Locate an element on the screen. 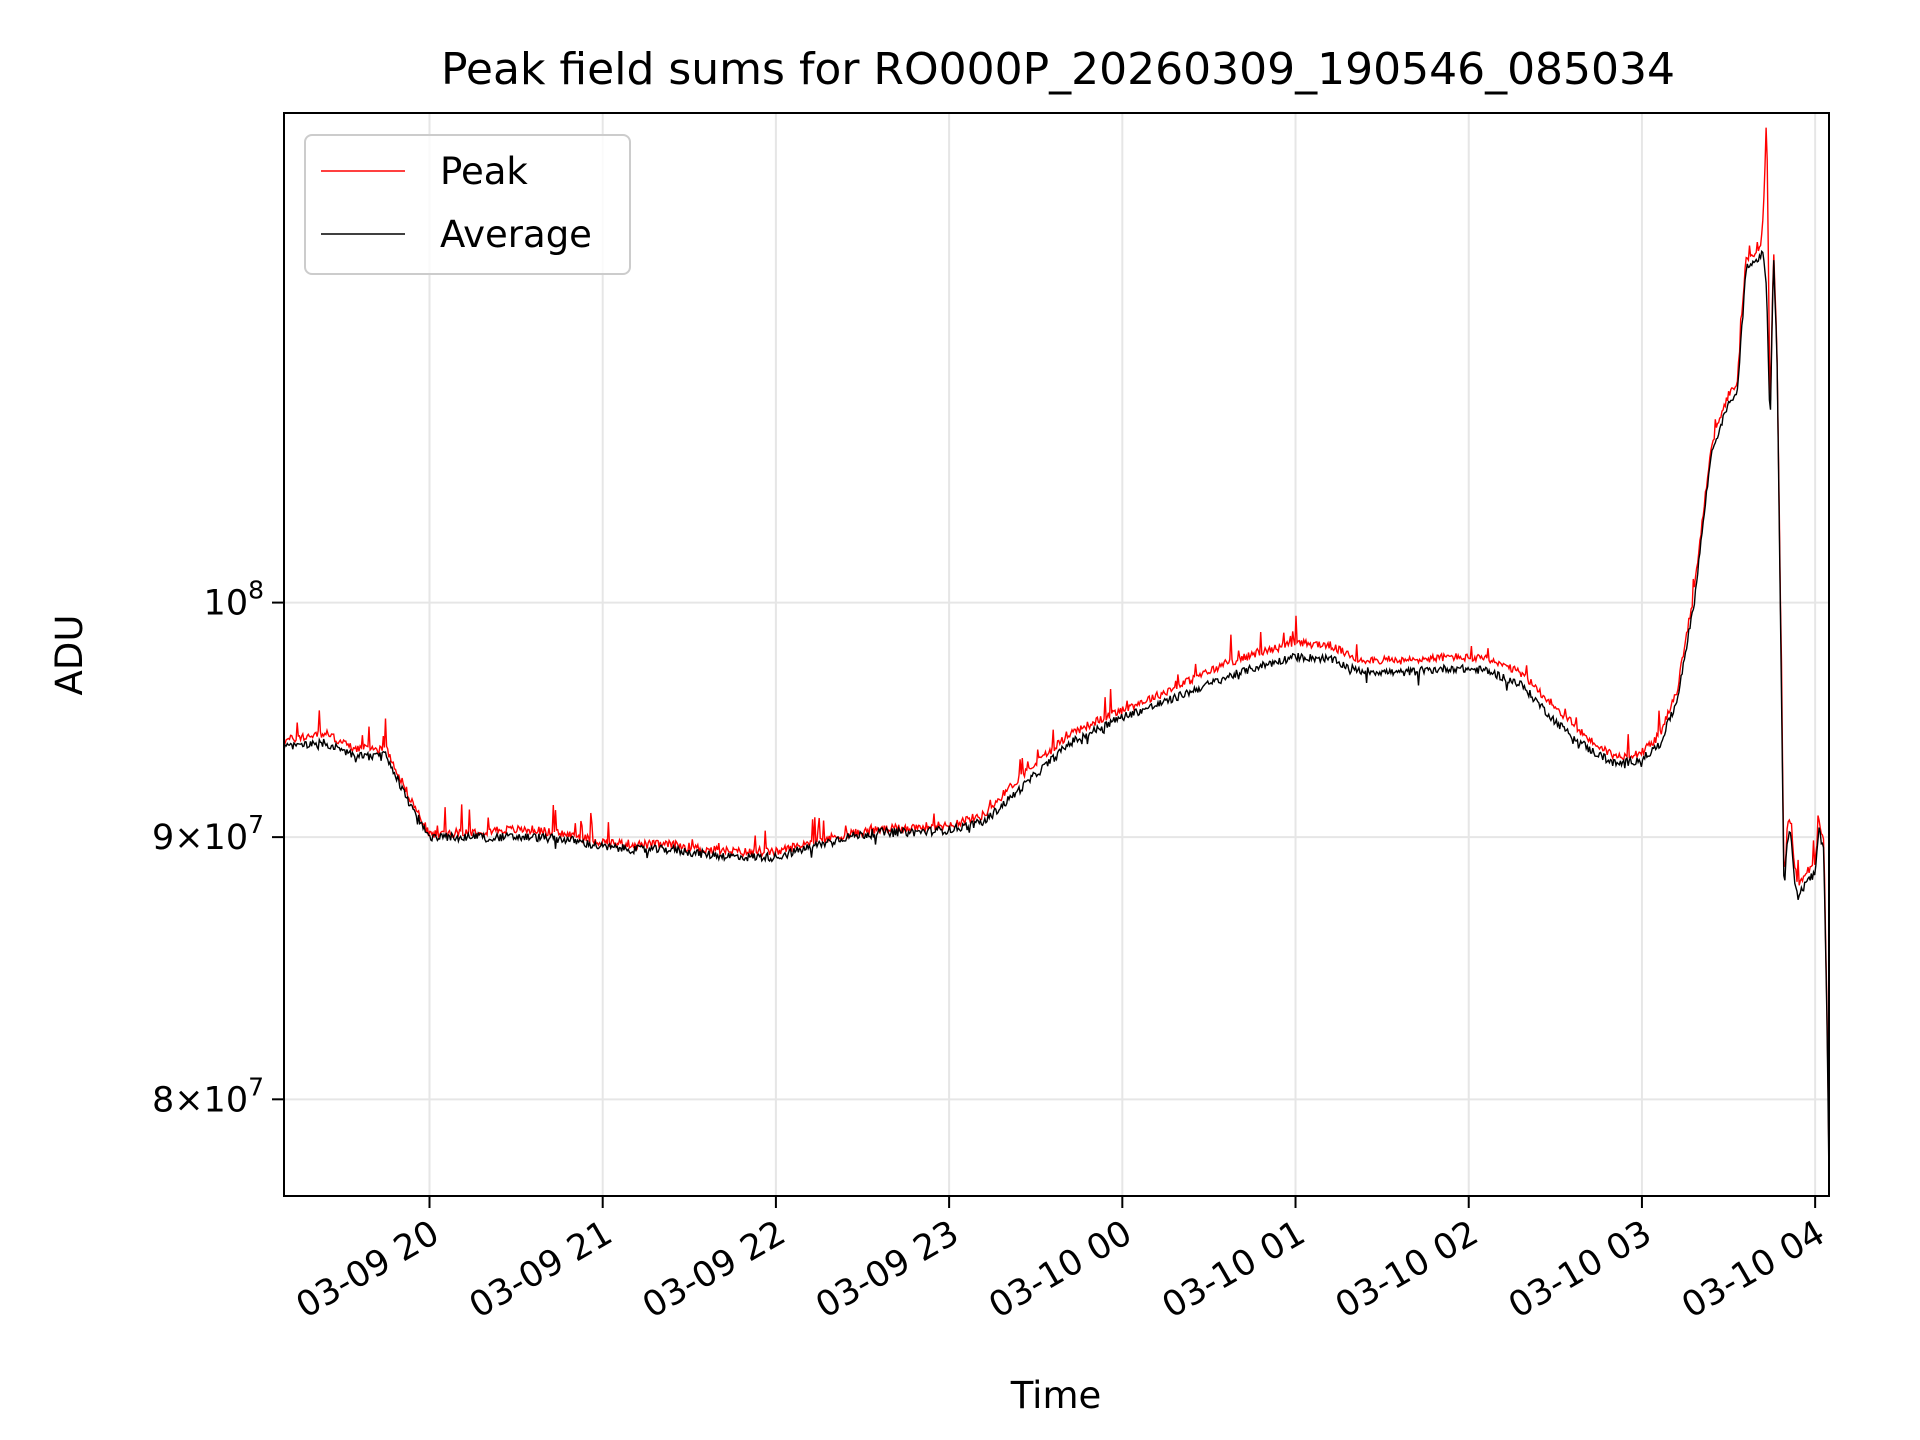 This screenshot has height=1440, width=1920. legend-box is located at coordinates (467, 204).